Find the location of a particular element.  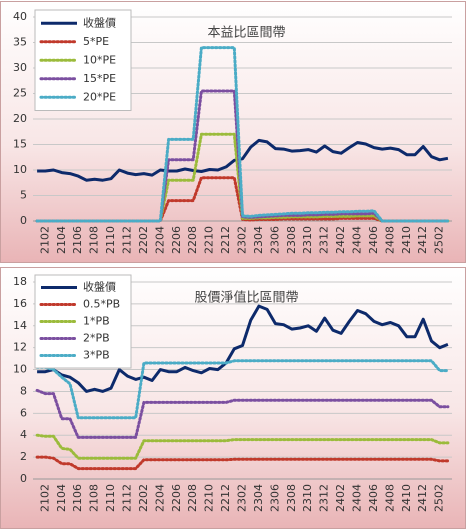

y-tick-label: 20 is located at coordinates (20, 118).